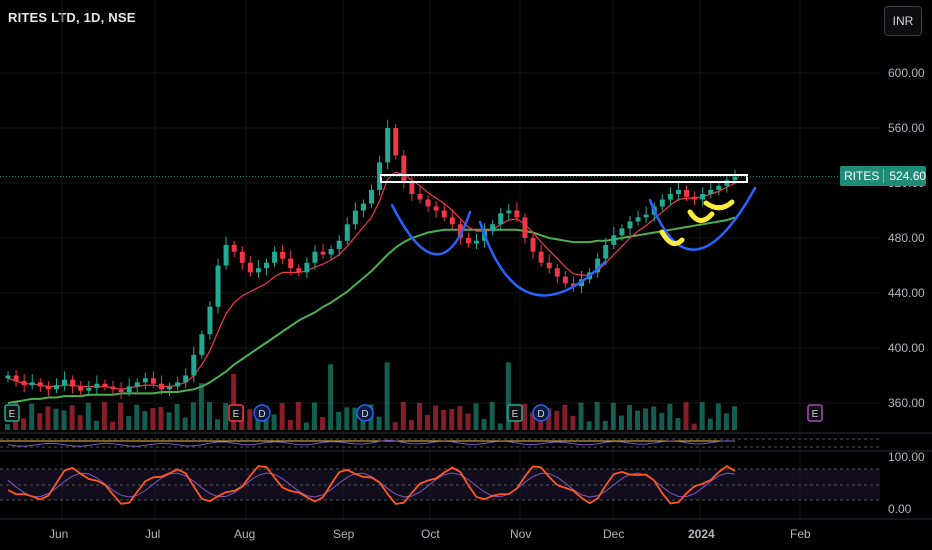 The image size is (932, 550). Describe the element at coordinates (701, 534) in the screenshot. I see `time-tick-label: 2024` at that location.